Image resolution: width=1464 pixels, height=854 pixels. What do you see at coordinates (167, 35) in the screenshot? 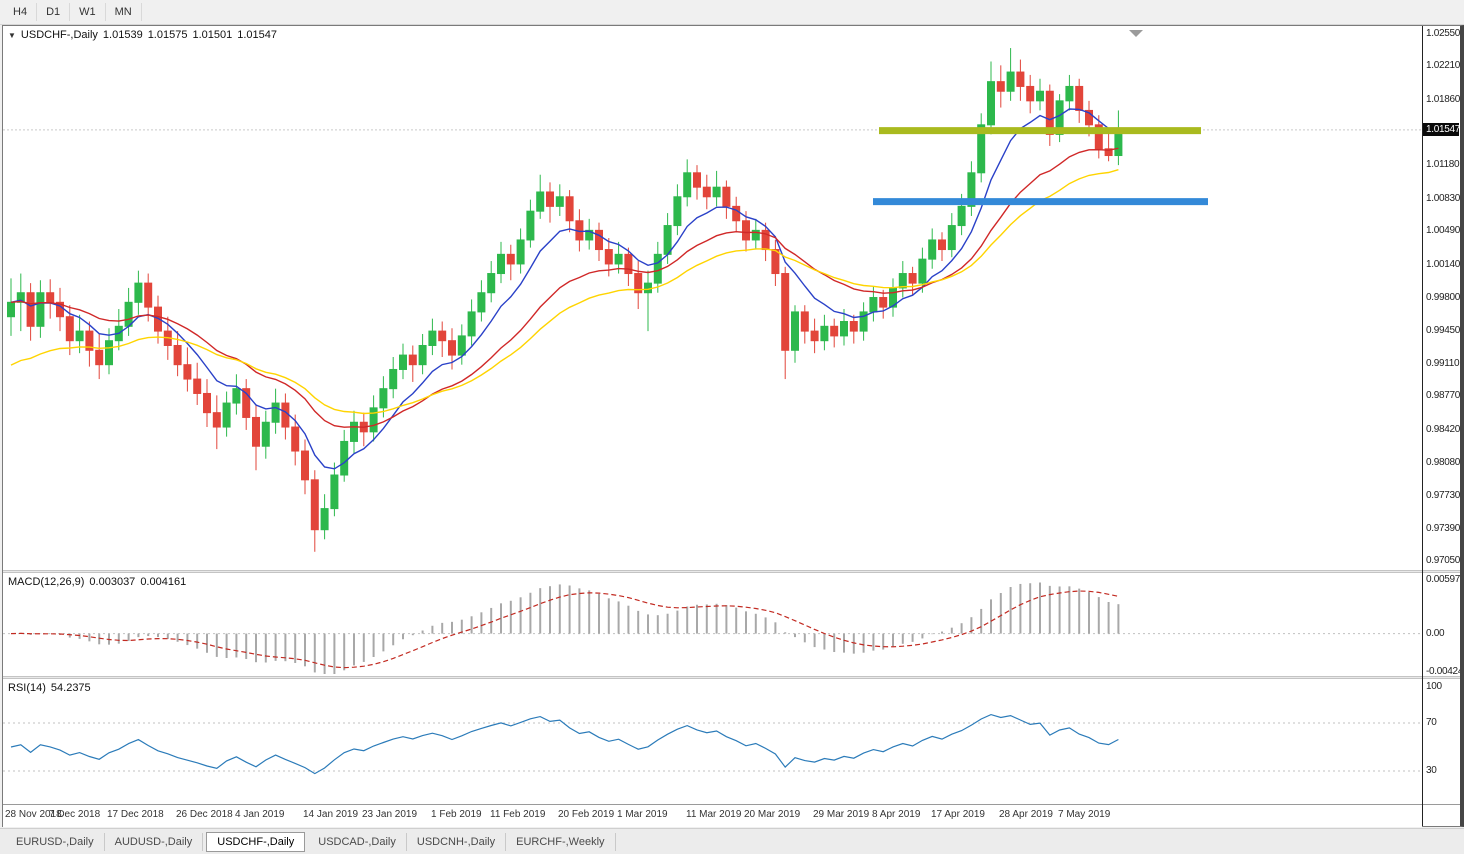
I see `chart-high-value: 1.01575` at bounding box center [167, 35].